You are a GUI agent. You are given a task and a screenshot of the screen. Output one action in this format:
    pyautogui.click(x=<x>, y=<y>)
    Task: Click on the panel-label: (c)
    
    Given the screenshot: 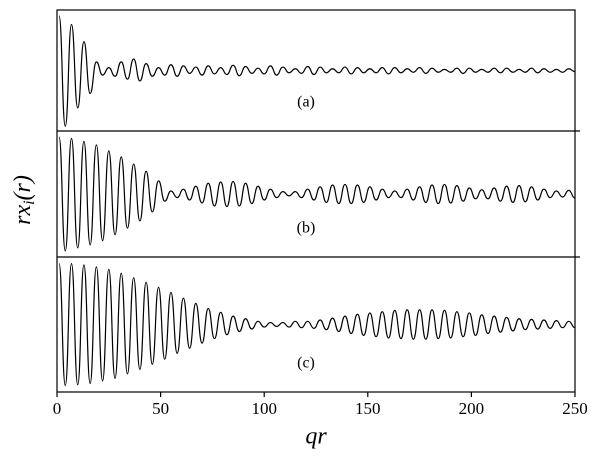 What is the action you would take?
    pyautogui.click(x=306, y=363)
    